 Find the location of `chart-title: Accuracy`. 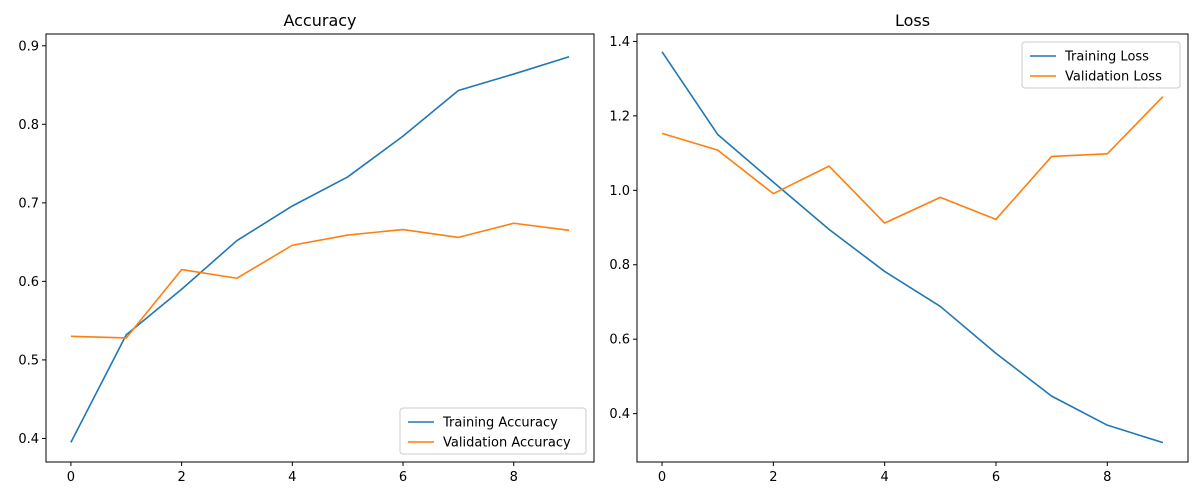

chart-title: Accuracy is located at coordinates (319, 20).